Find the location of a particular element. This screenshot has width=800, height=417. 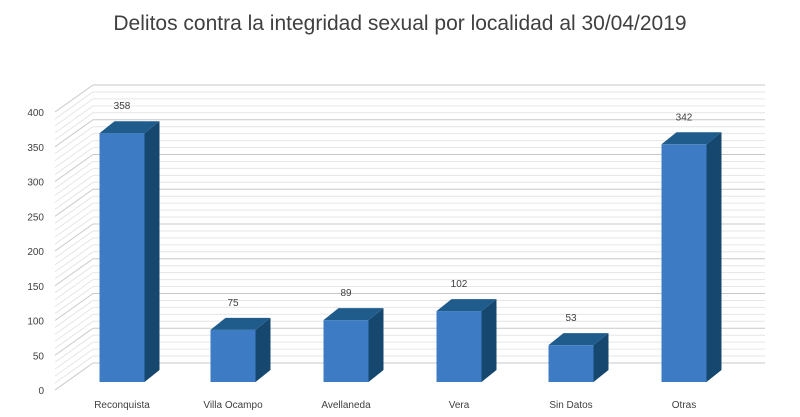

y-tick-label: 100 is located at coordinates (35, 322).